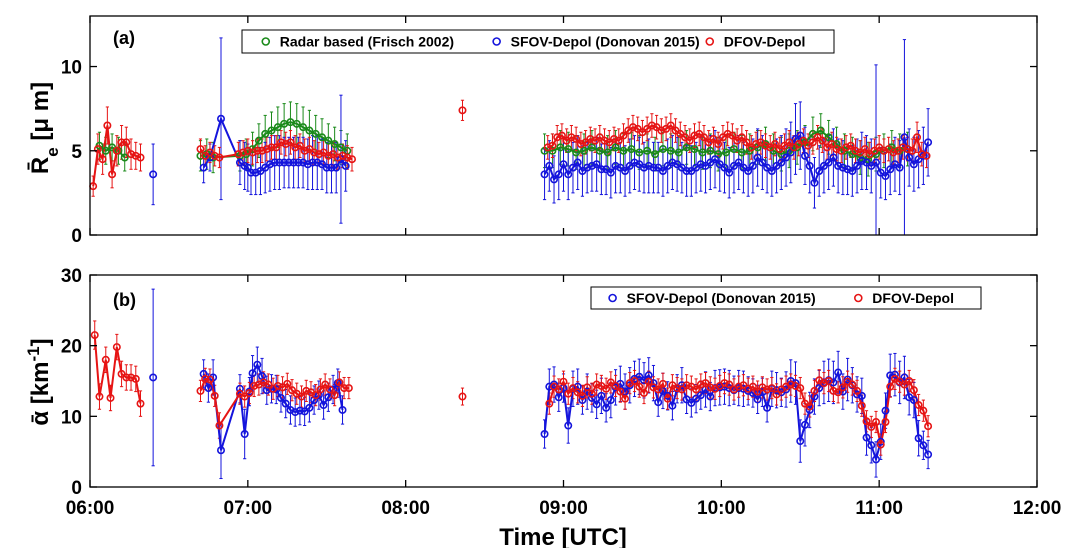 The image size is (1072, 548). What do you see at coordinates (71, 347) in the screenshot?
I see `y-tick-label: 20` at bounding box center [71, 347].